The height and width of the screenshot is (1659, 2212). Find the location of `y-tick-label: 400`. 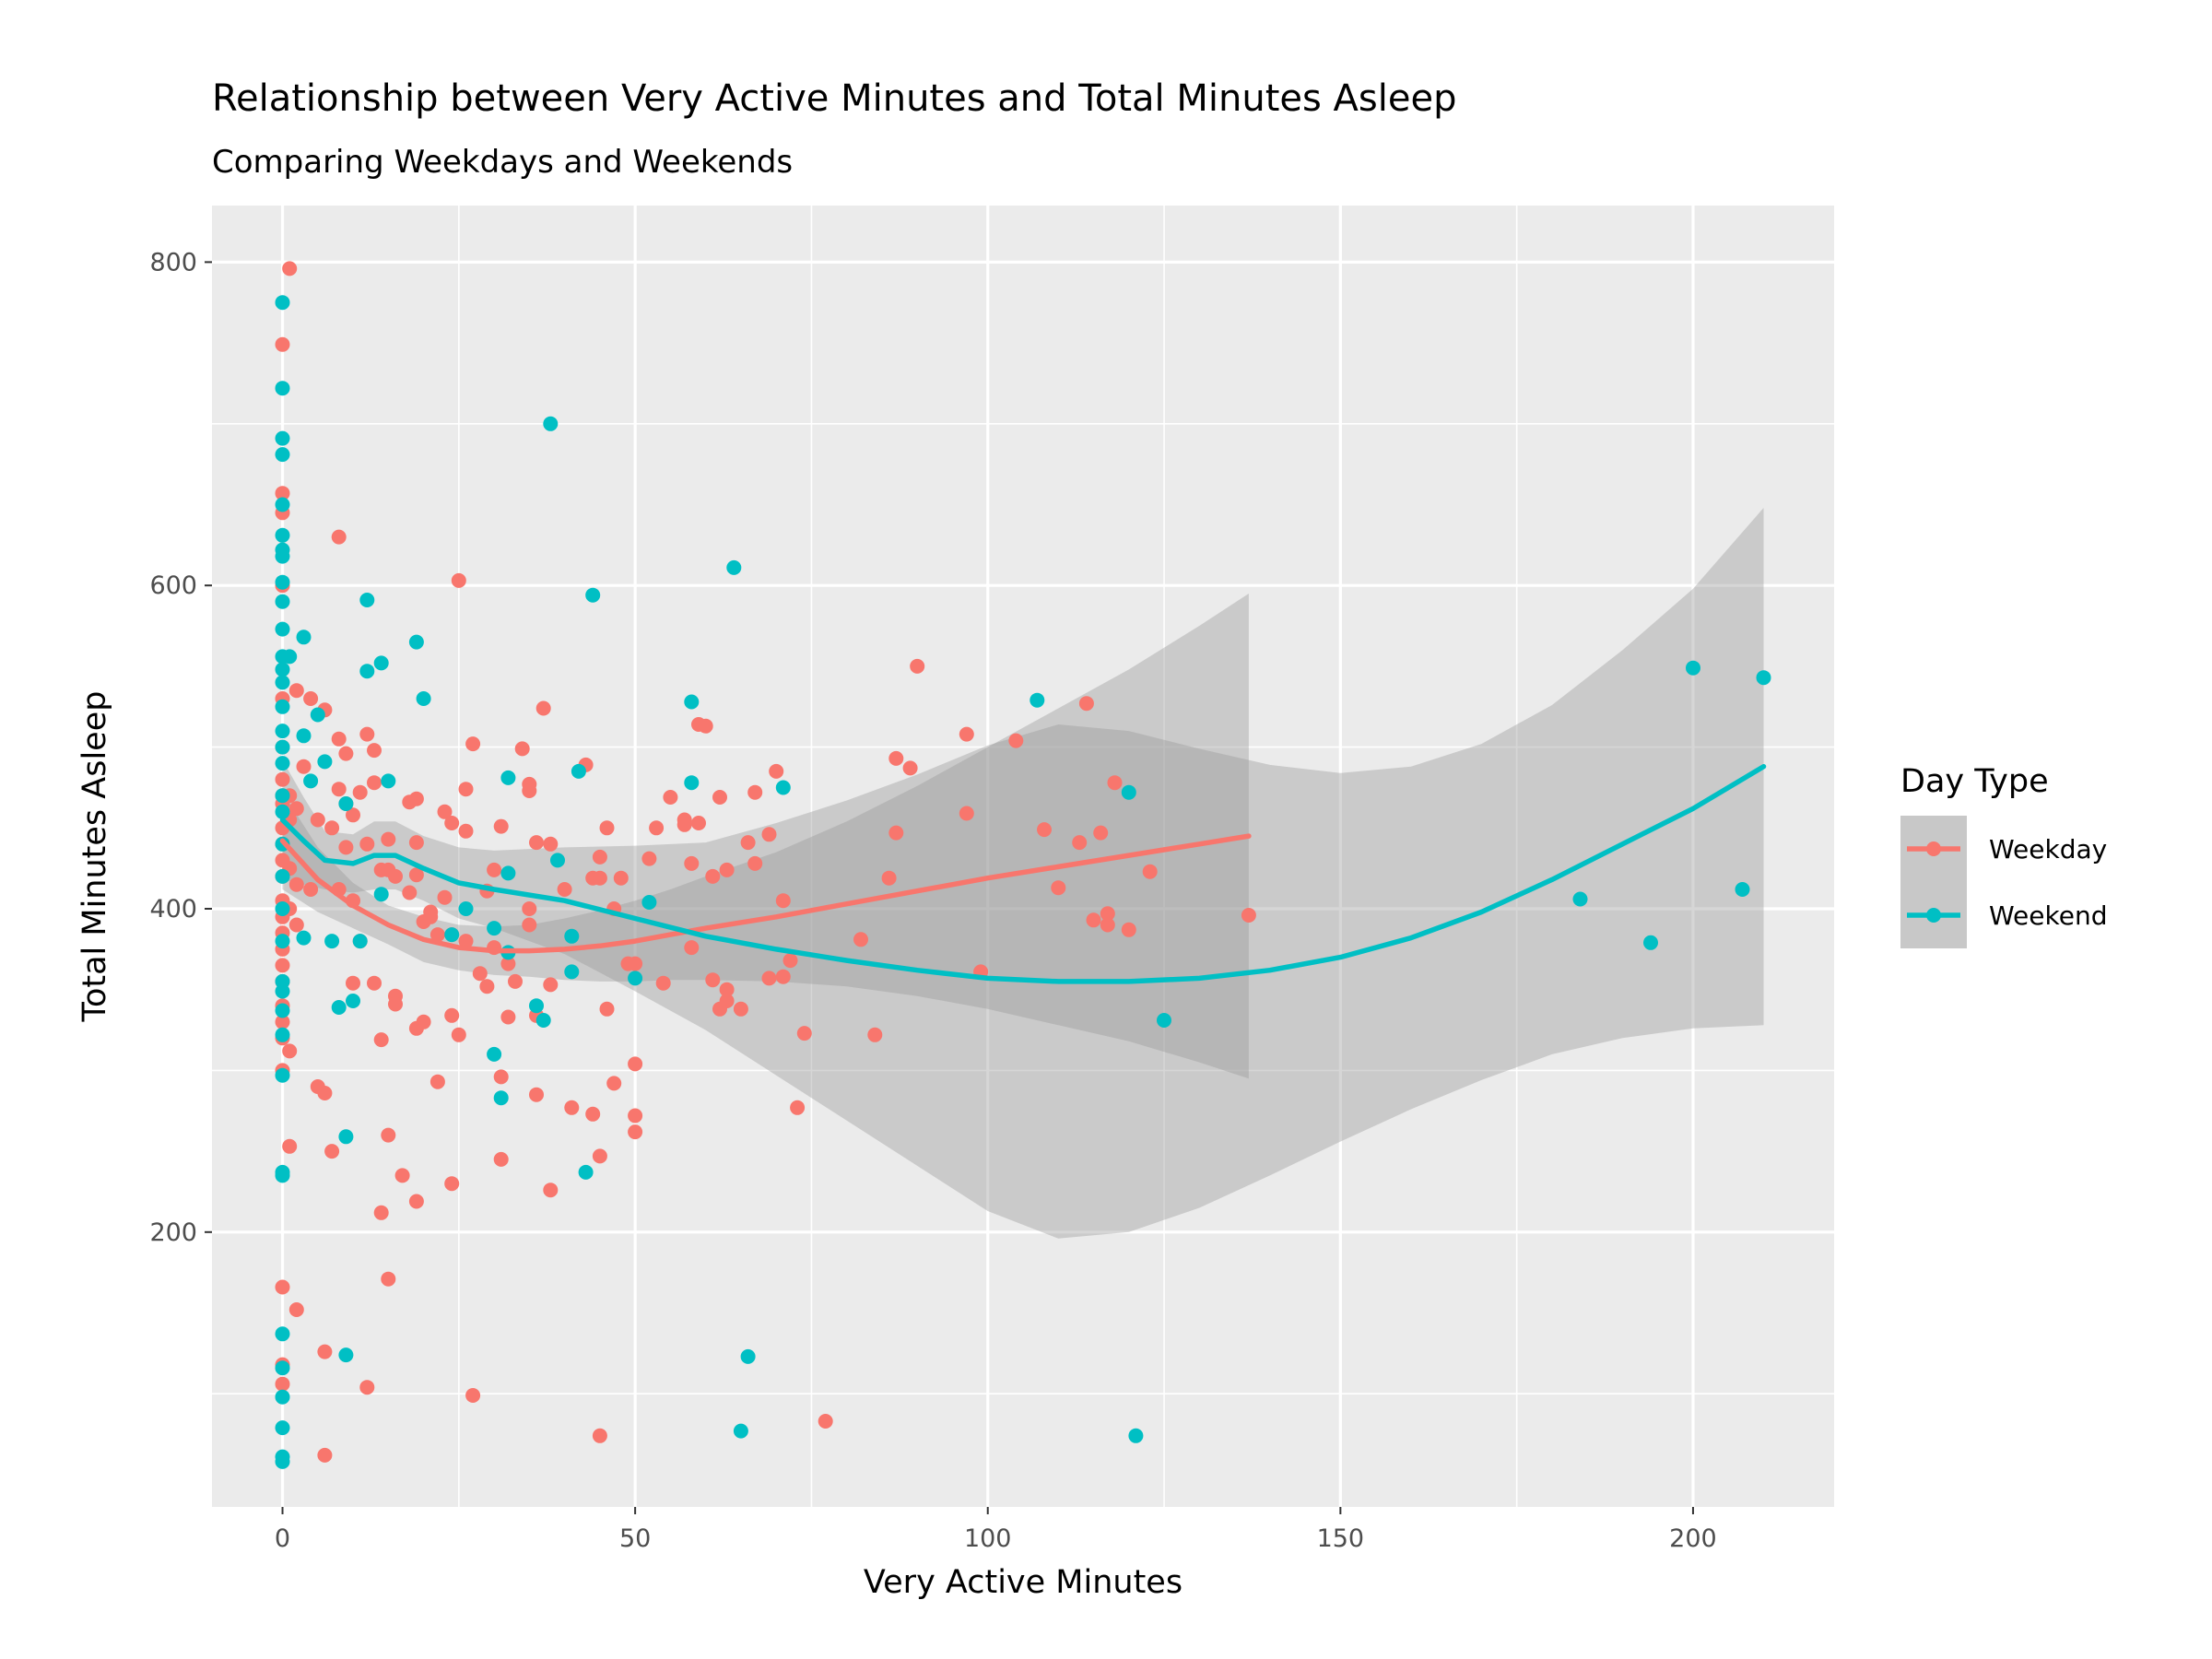

y-tick-label: 400 is located at coordinates (173, 909).